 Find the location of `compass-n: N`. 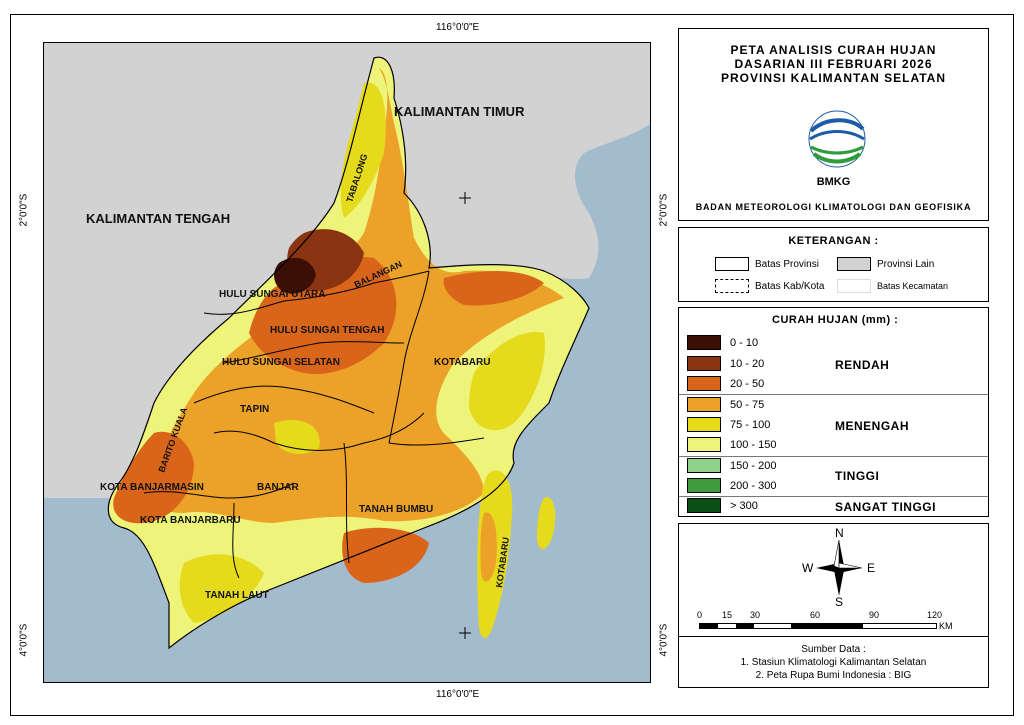

compass-n: N is located at coordinates (839, 533).